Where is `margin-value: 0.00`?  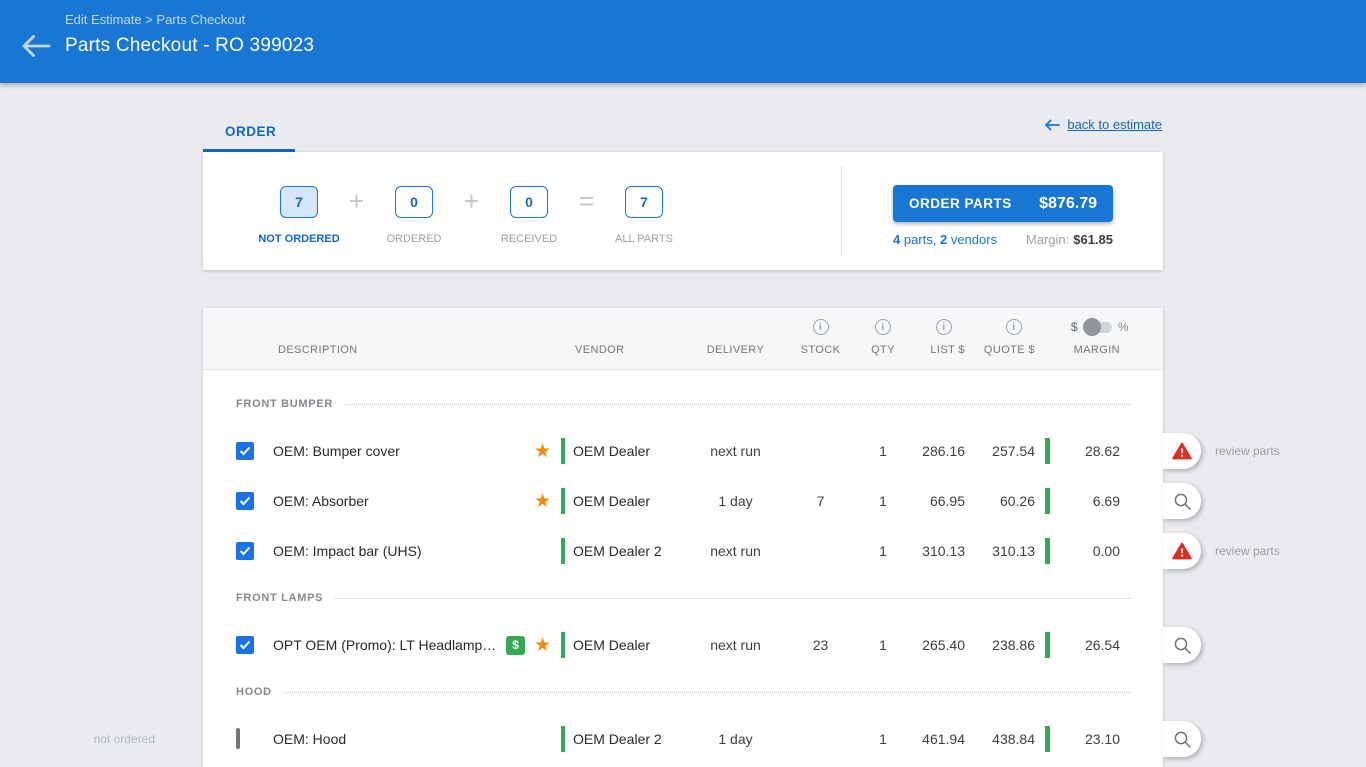 margin-value: 0.00 is located at coordinates (1106, 551).